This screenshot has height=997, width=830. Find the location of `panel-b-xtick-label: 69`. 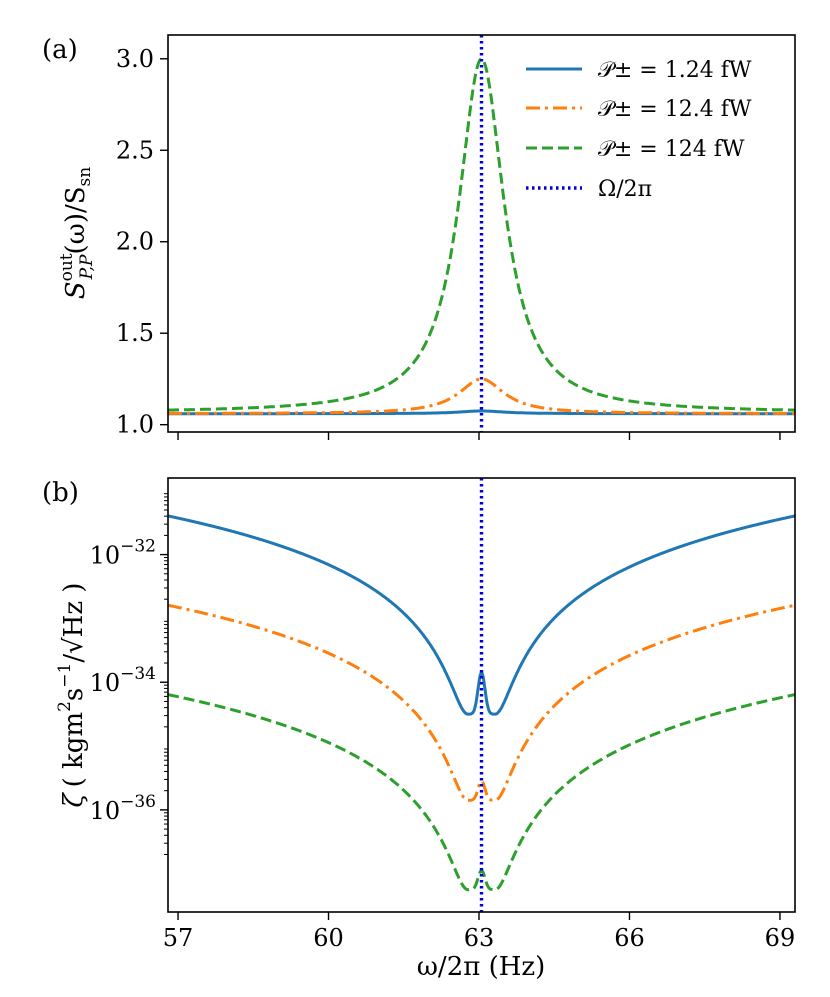

panel-b-xtick-label: 69 is located at coordinates (780, 938).